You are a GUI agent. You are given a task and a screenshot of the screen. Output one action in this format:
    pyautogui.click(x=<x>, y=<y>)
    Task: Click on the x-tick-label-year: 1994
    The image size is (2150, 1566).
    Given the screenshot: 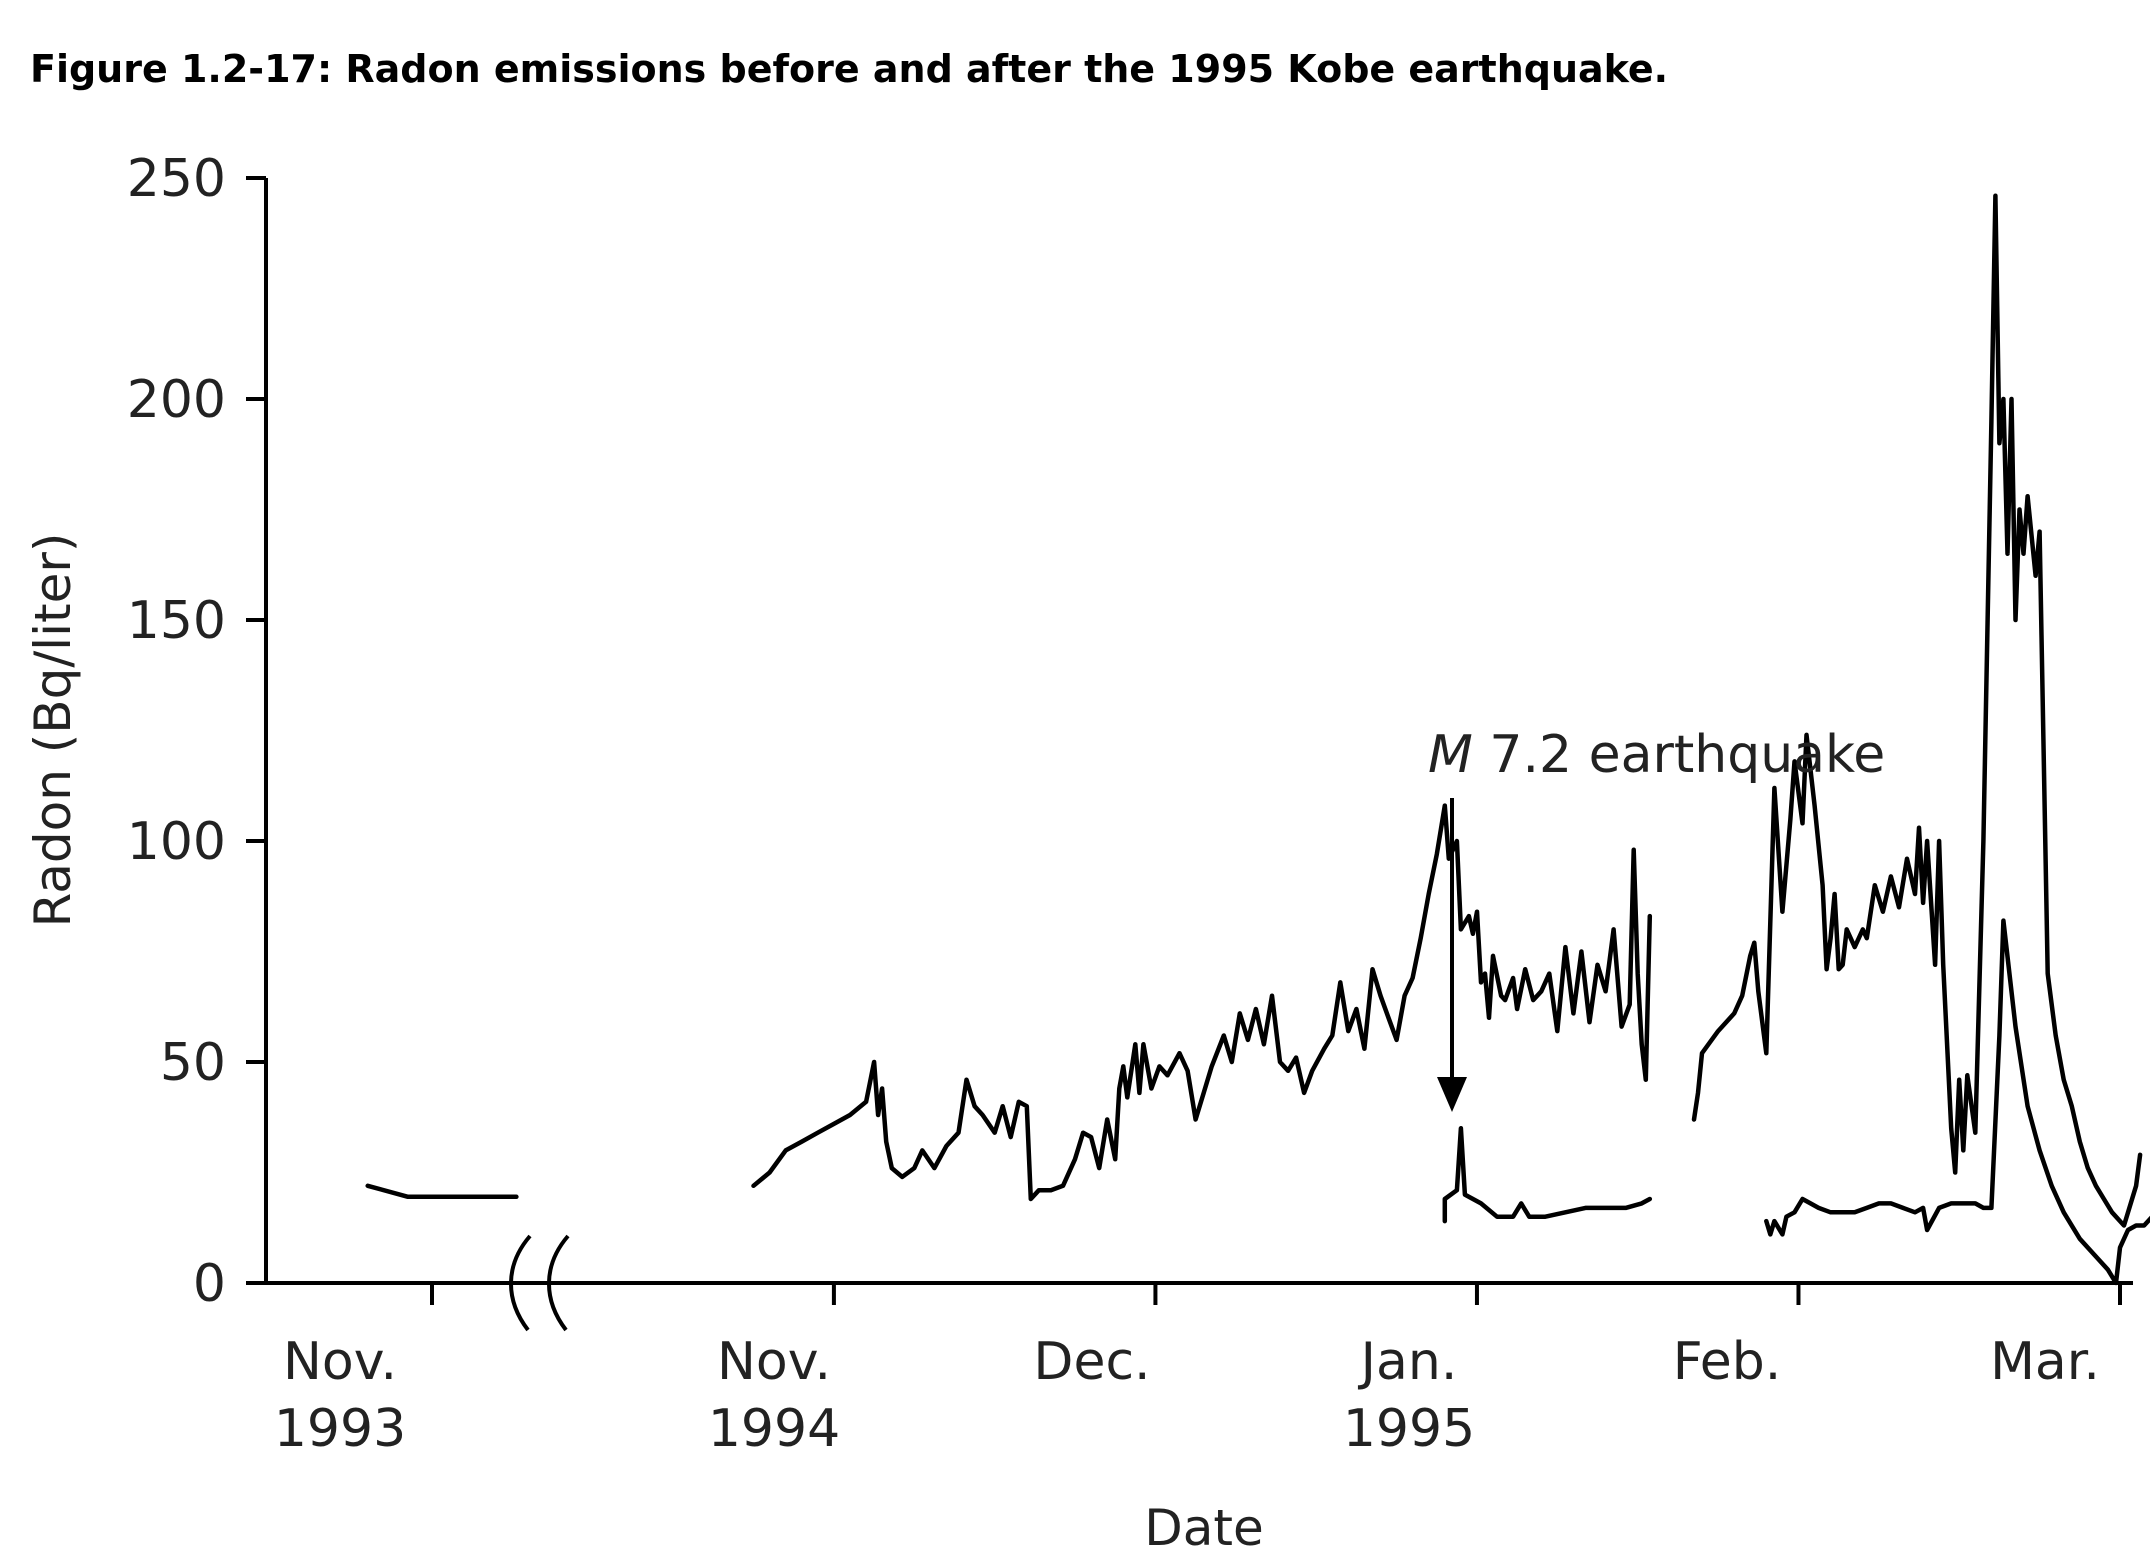 What is the action you would take?
    pyautogui.click(x=774, y=1429)
    